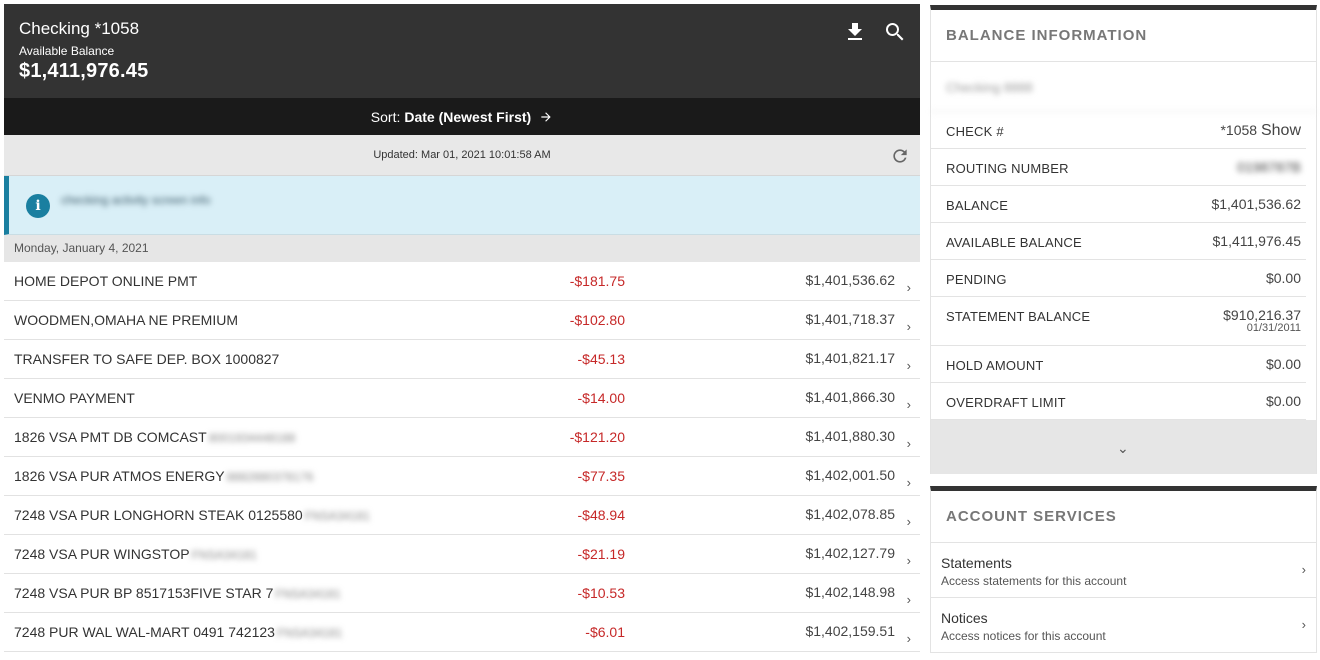 This screenshot has height=660, width=1320. I want to click on transaction-amount: -$14.00, so click(601, 398).